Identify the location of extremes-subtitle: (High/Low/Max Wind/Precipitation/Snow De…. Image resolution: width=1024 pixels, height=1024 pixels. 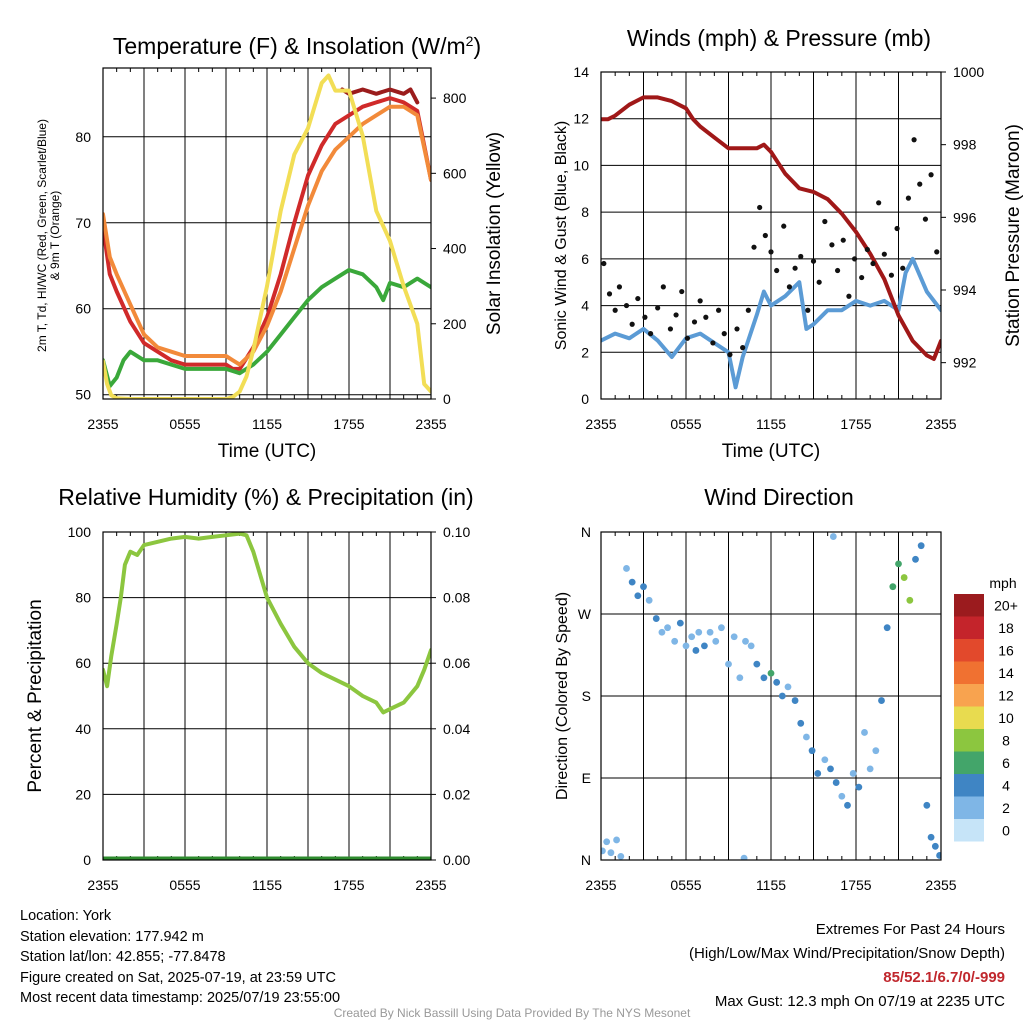
(847, 953).